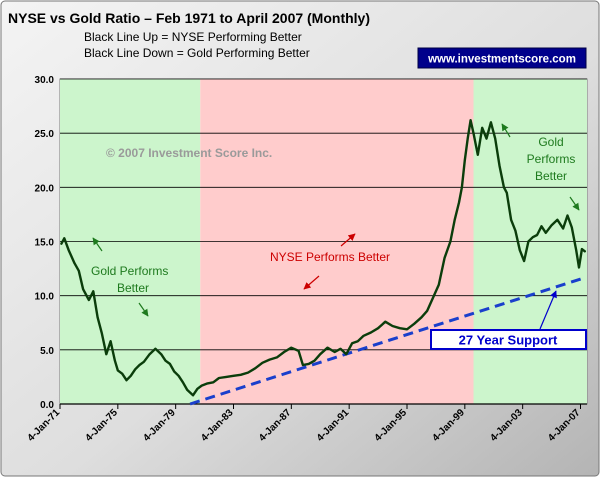  What do you see at coordinates (47, 351) in the screenshot?
I see `y-tick-label: 5.0` at bounding box center [47, 351].